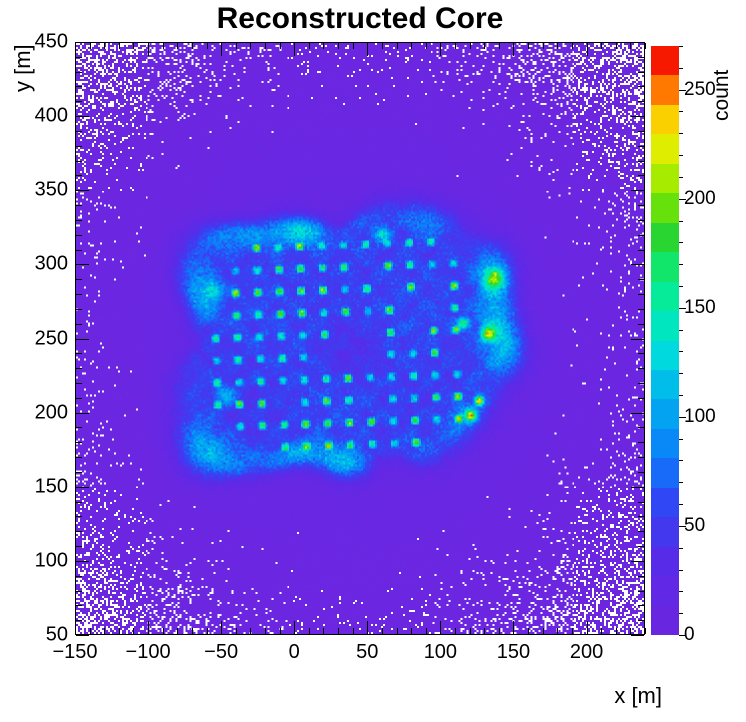  Describe the element at coordinates (700, 198) in the screenshot. I see `colorbar-tick-label: 200` at that location.